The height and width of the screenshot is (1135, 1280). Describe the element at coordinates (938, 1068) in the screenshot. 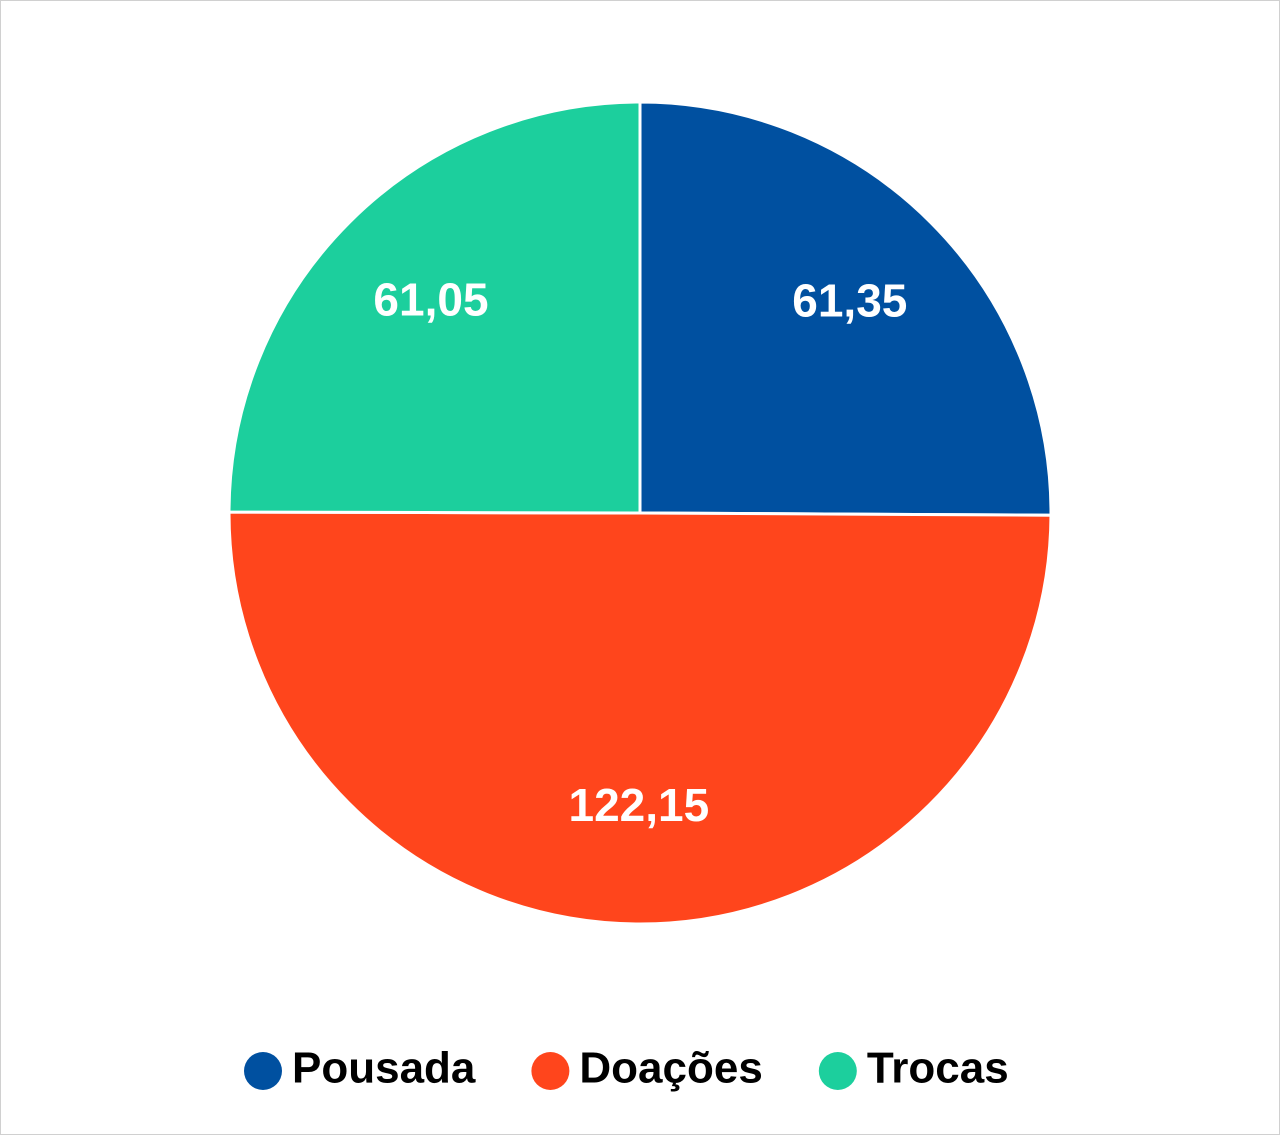

I see `legend-label: Trocas` at that location.